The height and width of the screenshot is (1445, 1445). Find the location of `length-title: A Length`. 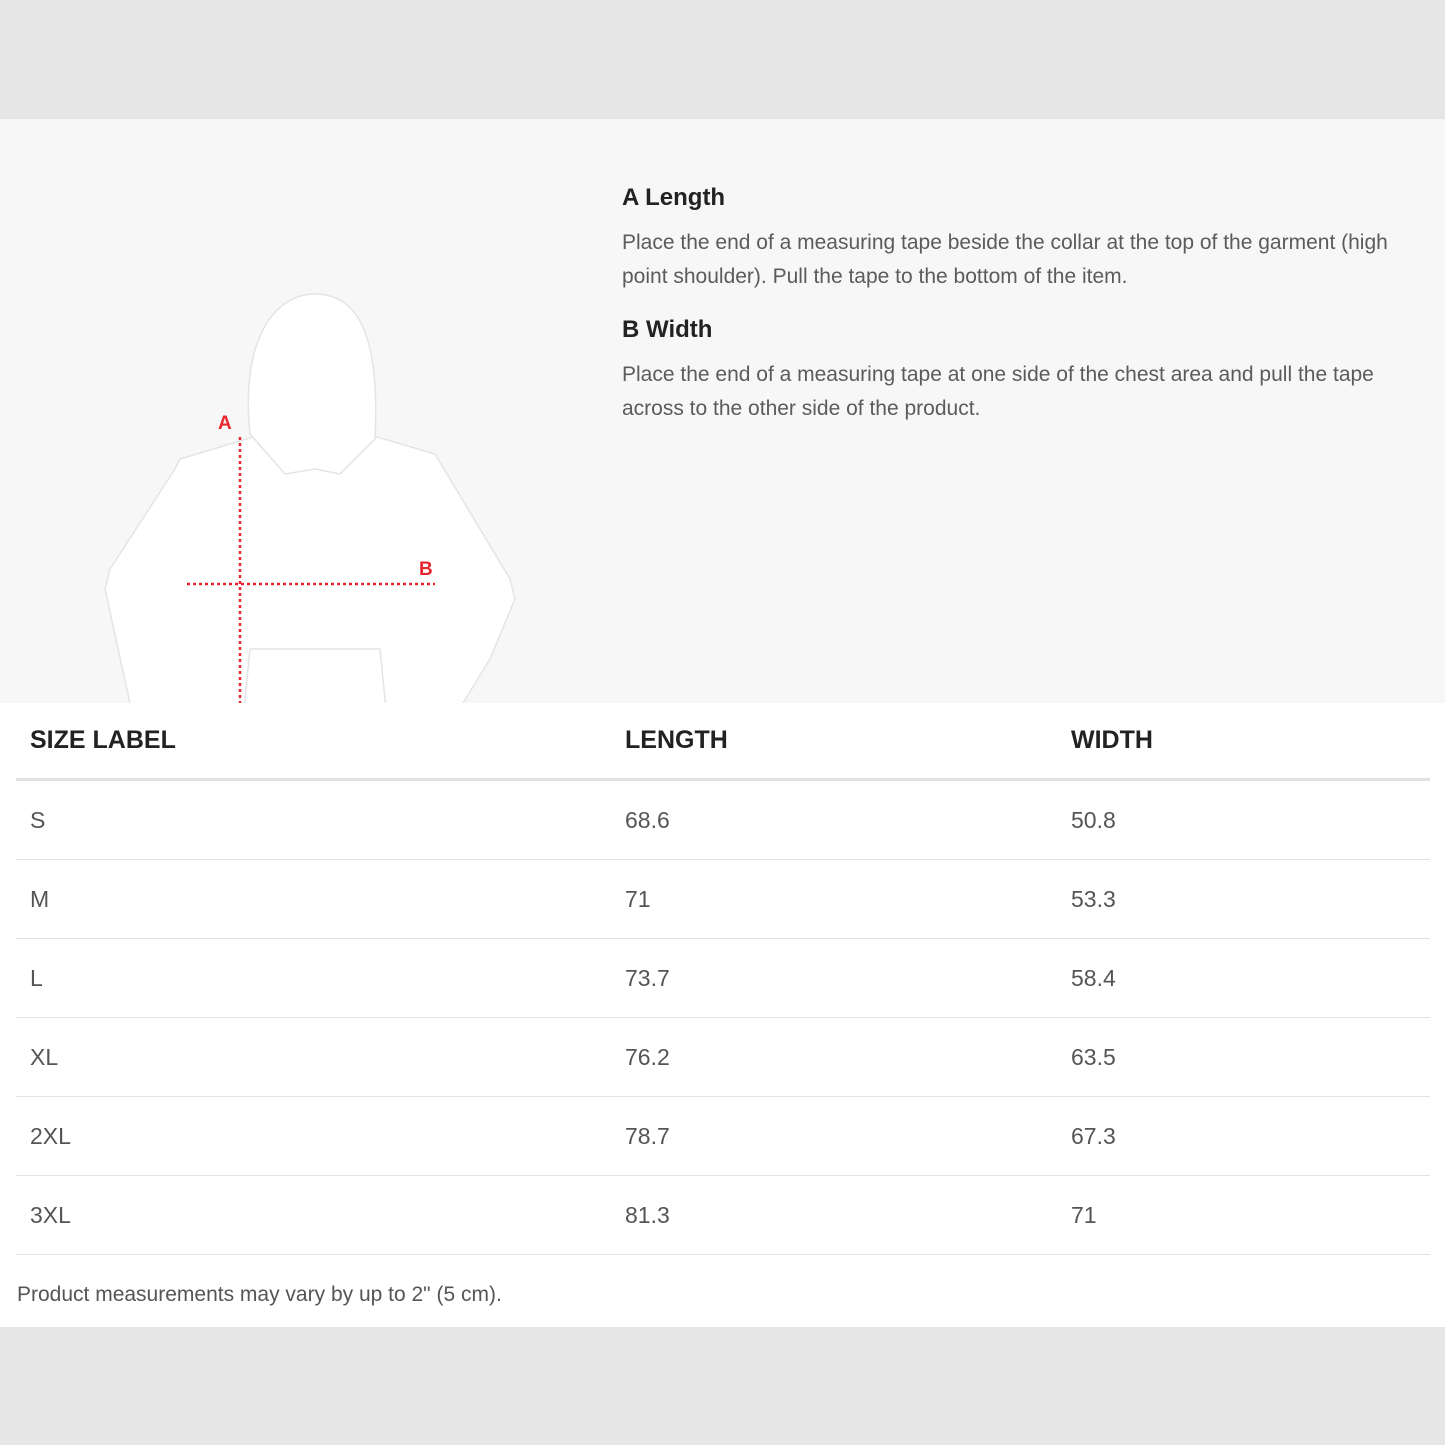

length-title: A Length is located at coordinates (674, 197).